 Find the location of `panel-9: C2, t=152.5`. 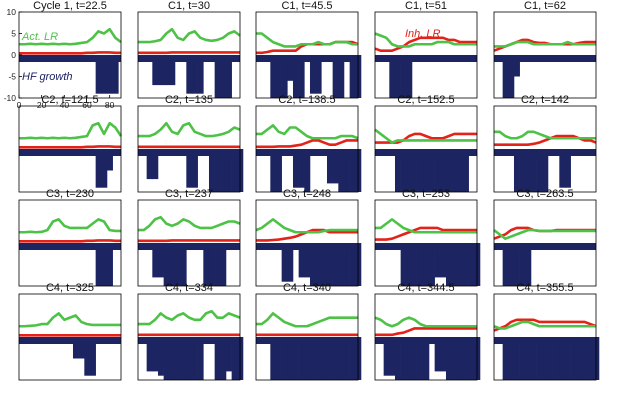

panel-9: C2, t=152.5 is located at coordinates (426, 143).